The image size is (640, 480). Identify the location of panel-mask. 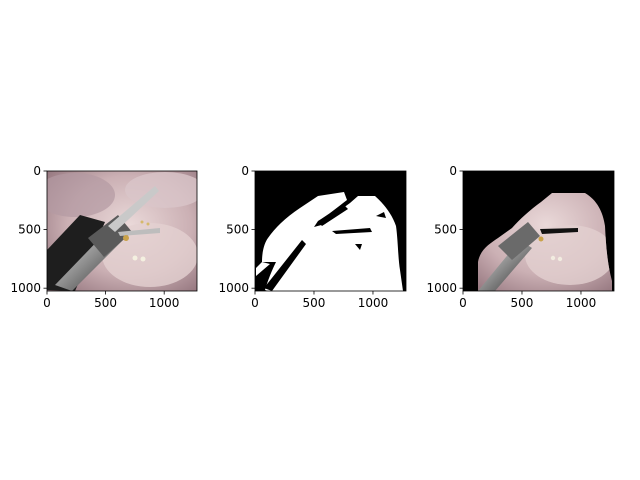
(330, 231).